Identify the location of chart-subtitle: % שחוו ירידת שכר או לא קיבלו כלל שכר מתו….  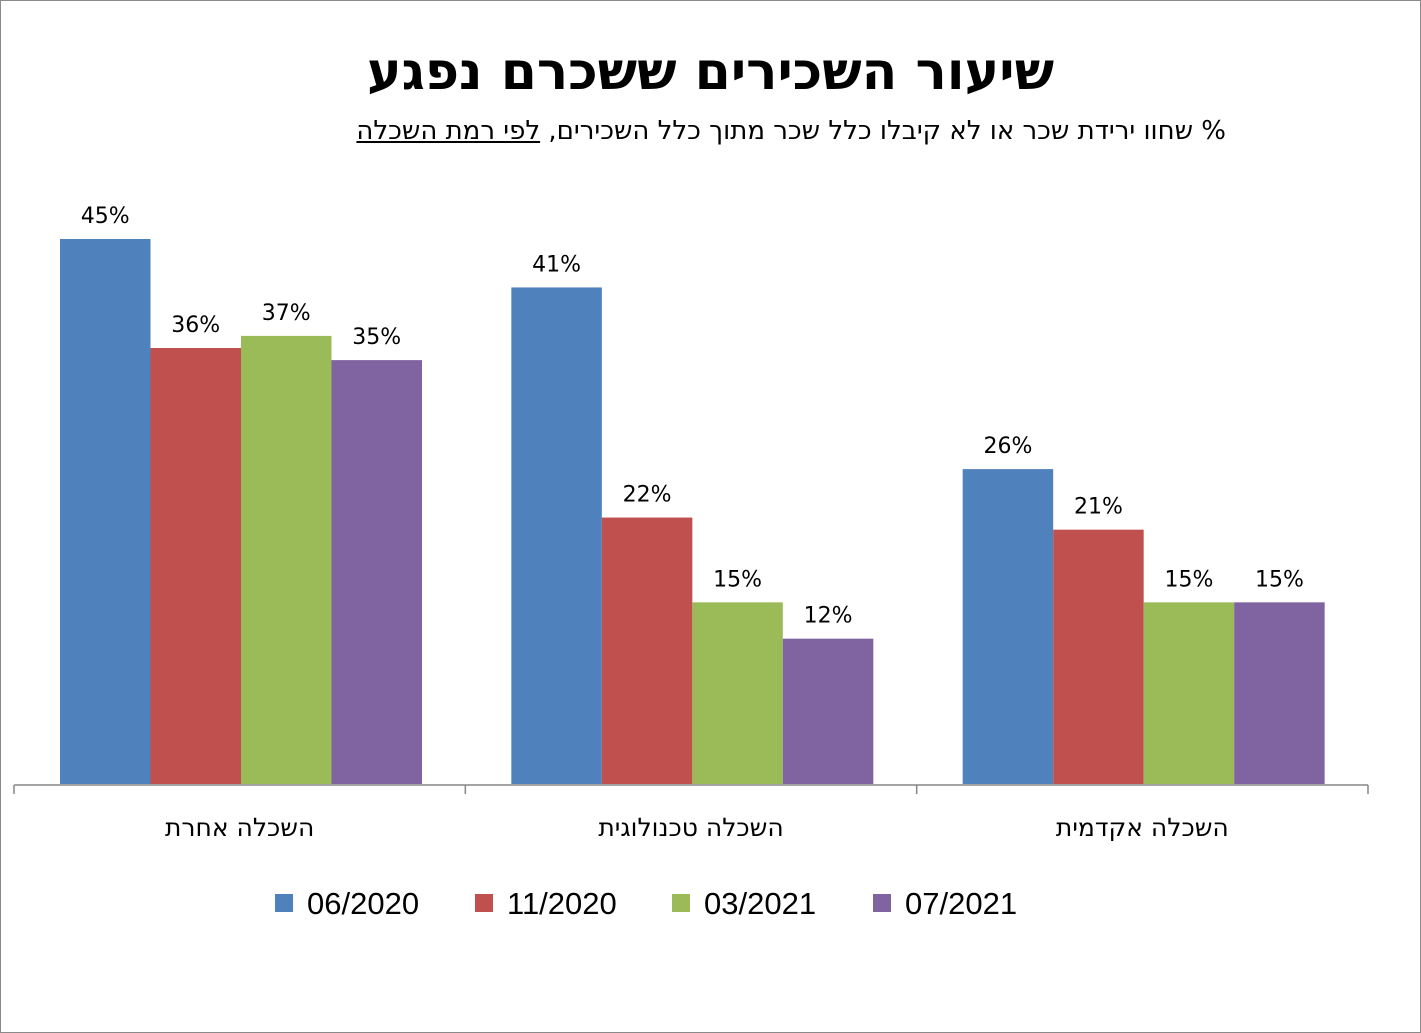
(708, 131).